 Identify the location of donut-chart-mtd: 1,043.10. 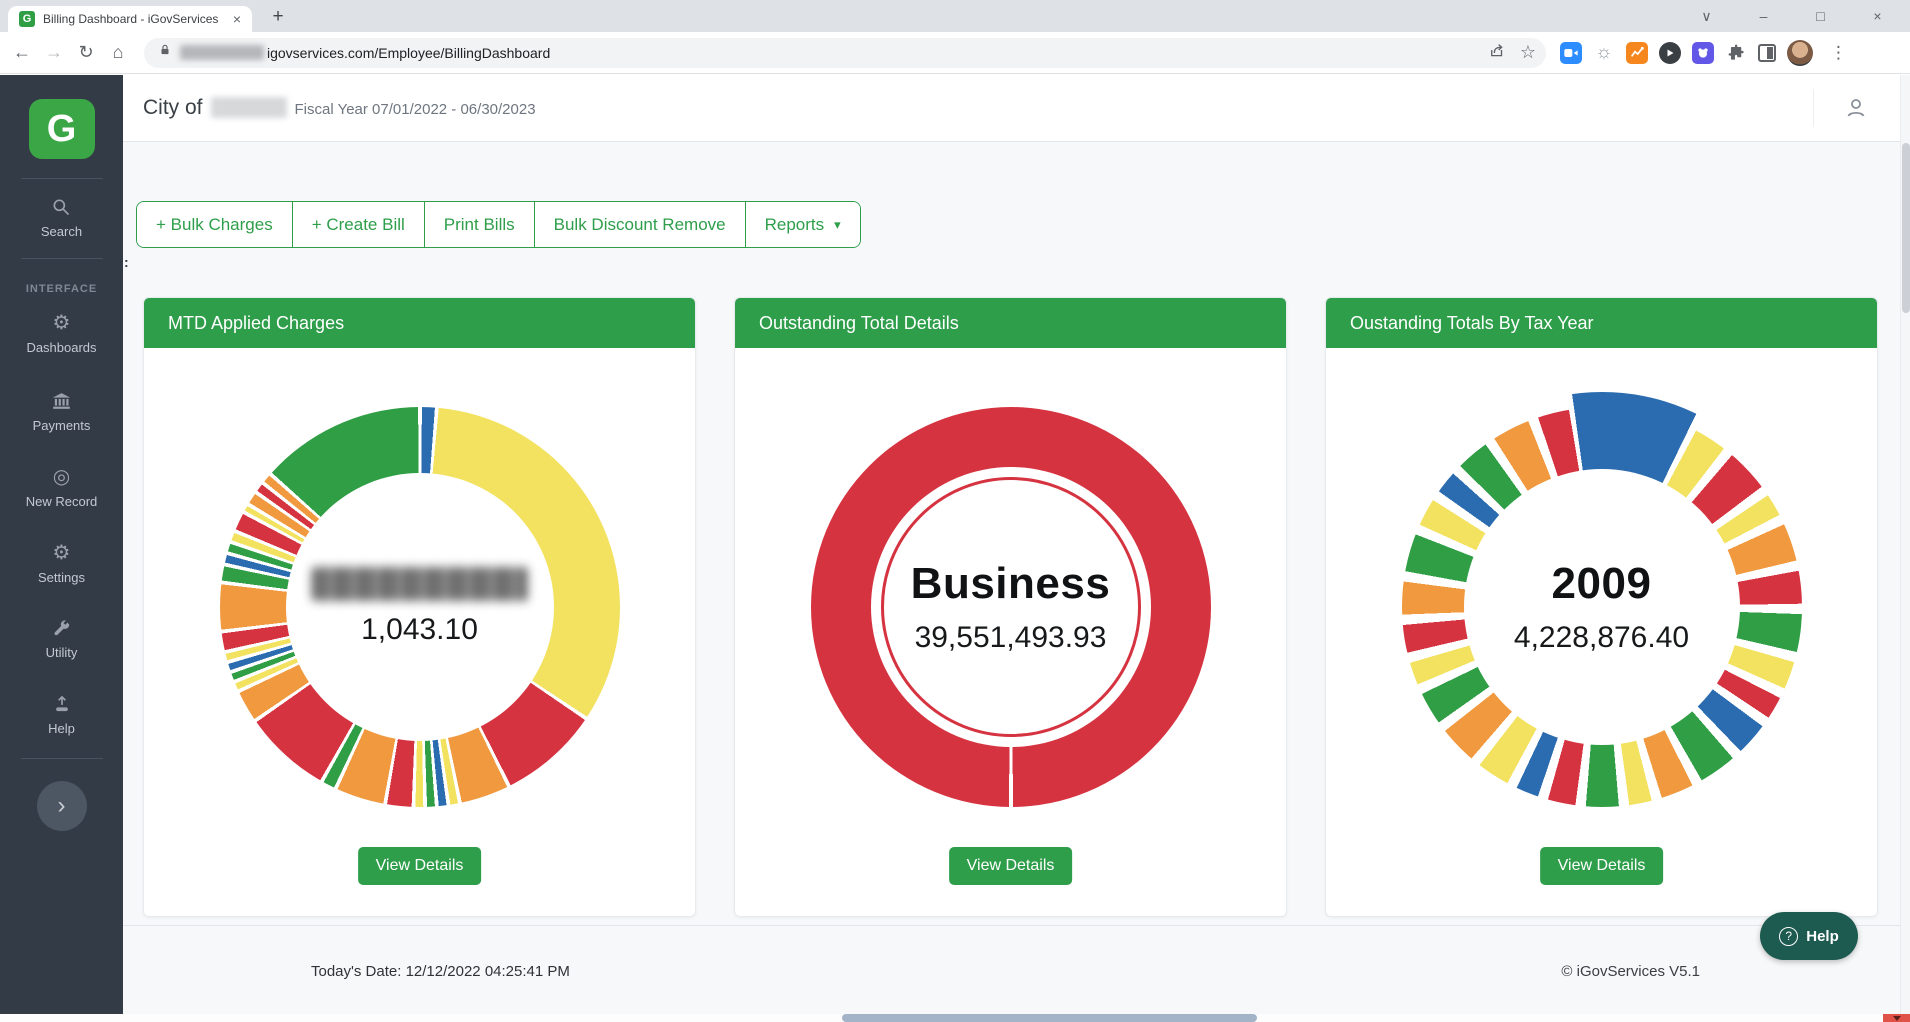
(419, 607).